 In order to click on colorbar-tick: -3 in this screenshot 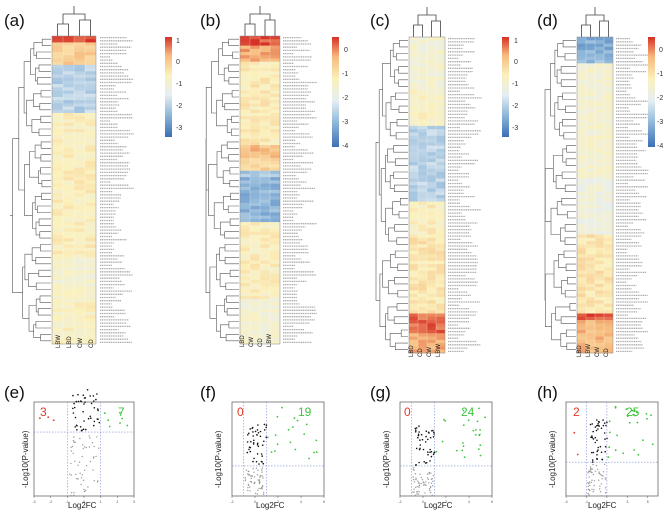, I will do `click(345, 122)`.